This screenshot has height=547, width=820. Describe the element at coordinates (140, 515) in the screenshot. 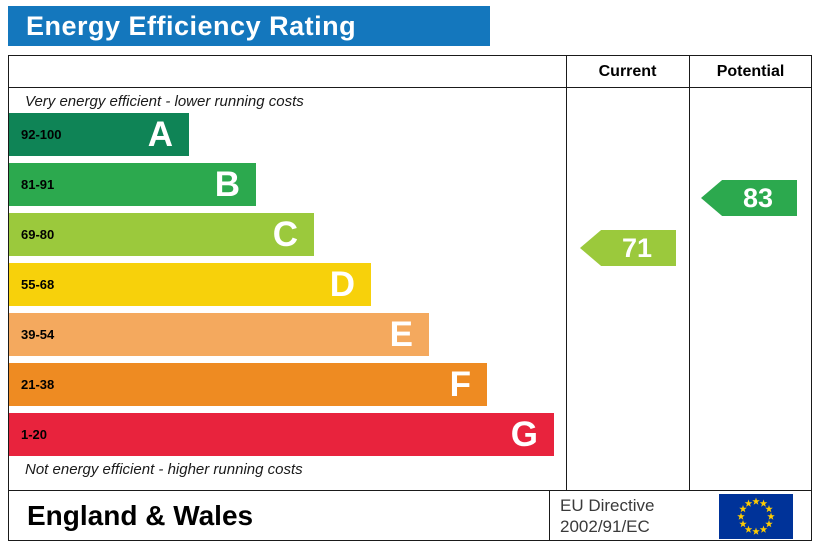

I see `region-label: England & Wales` at that location.